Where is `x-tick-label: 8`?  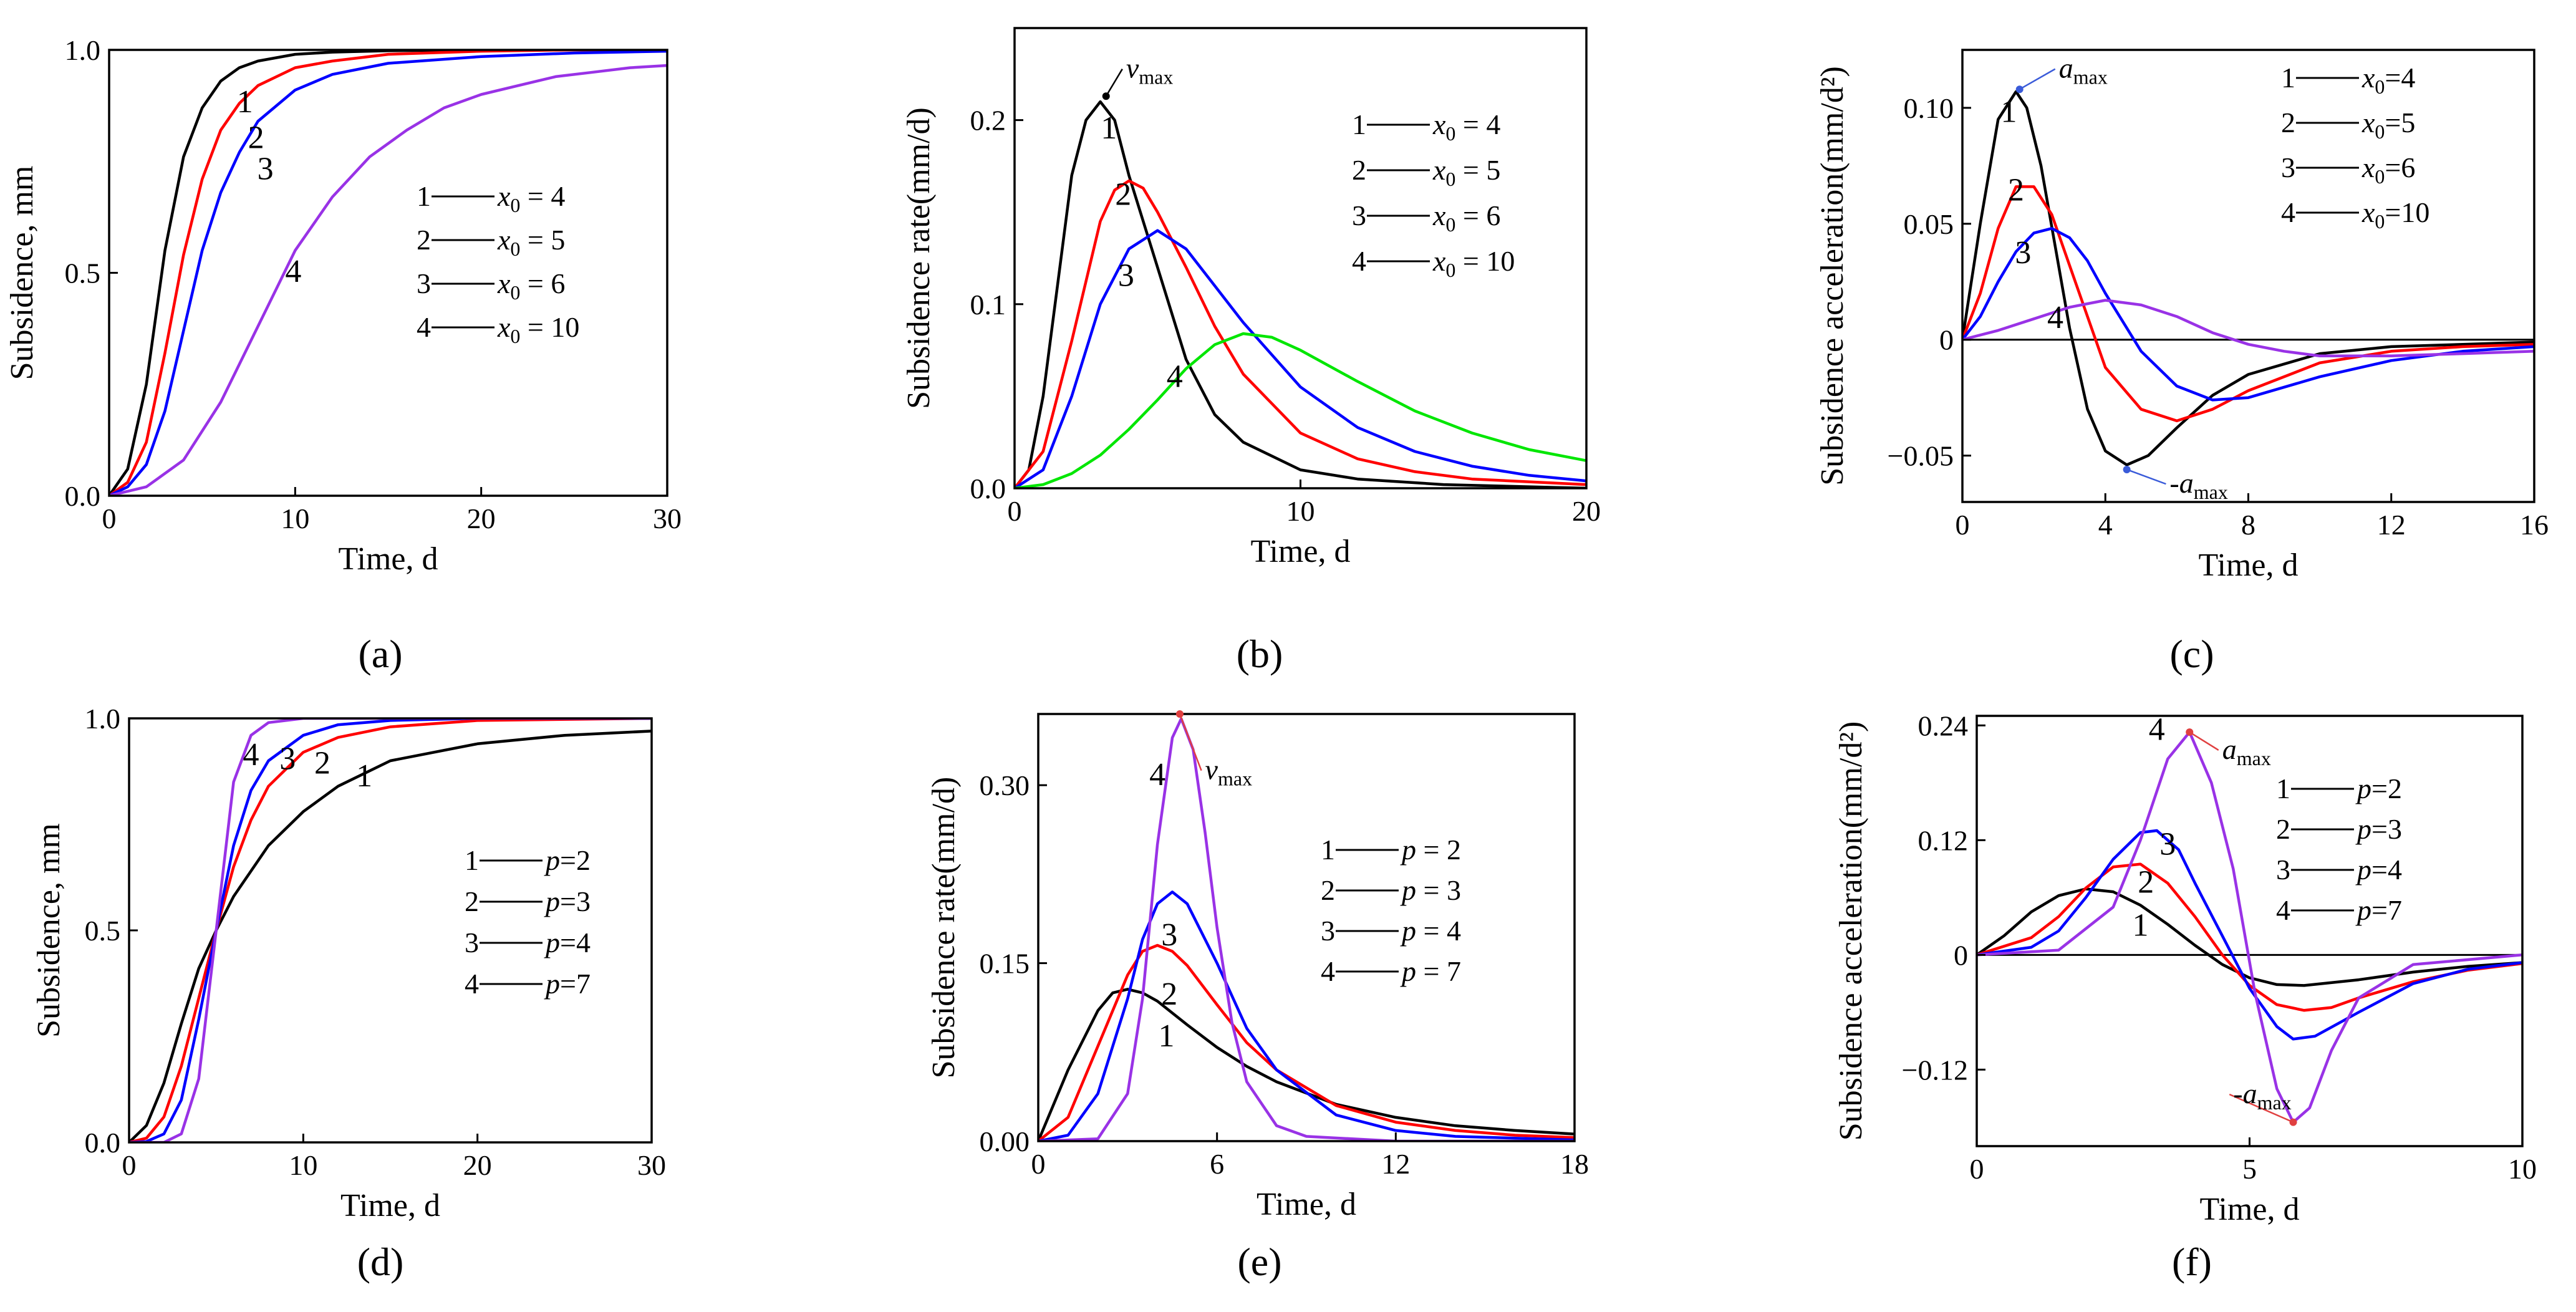 x-tick-label: 8 is located at coordinates (2248, 525).